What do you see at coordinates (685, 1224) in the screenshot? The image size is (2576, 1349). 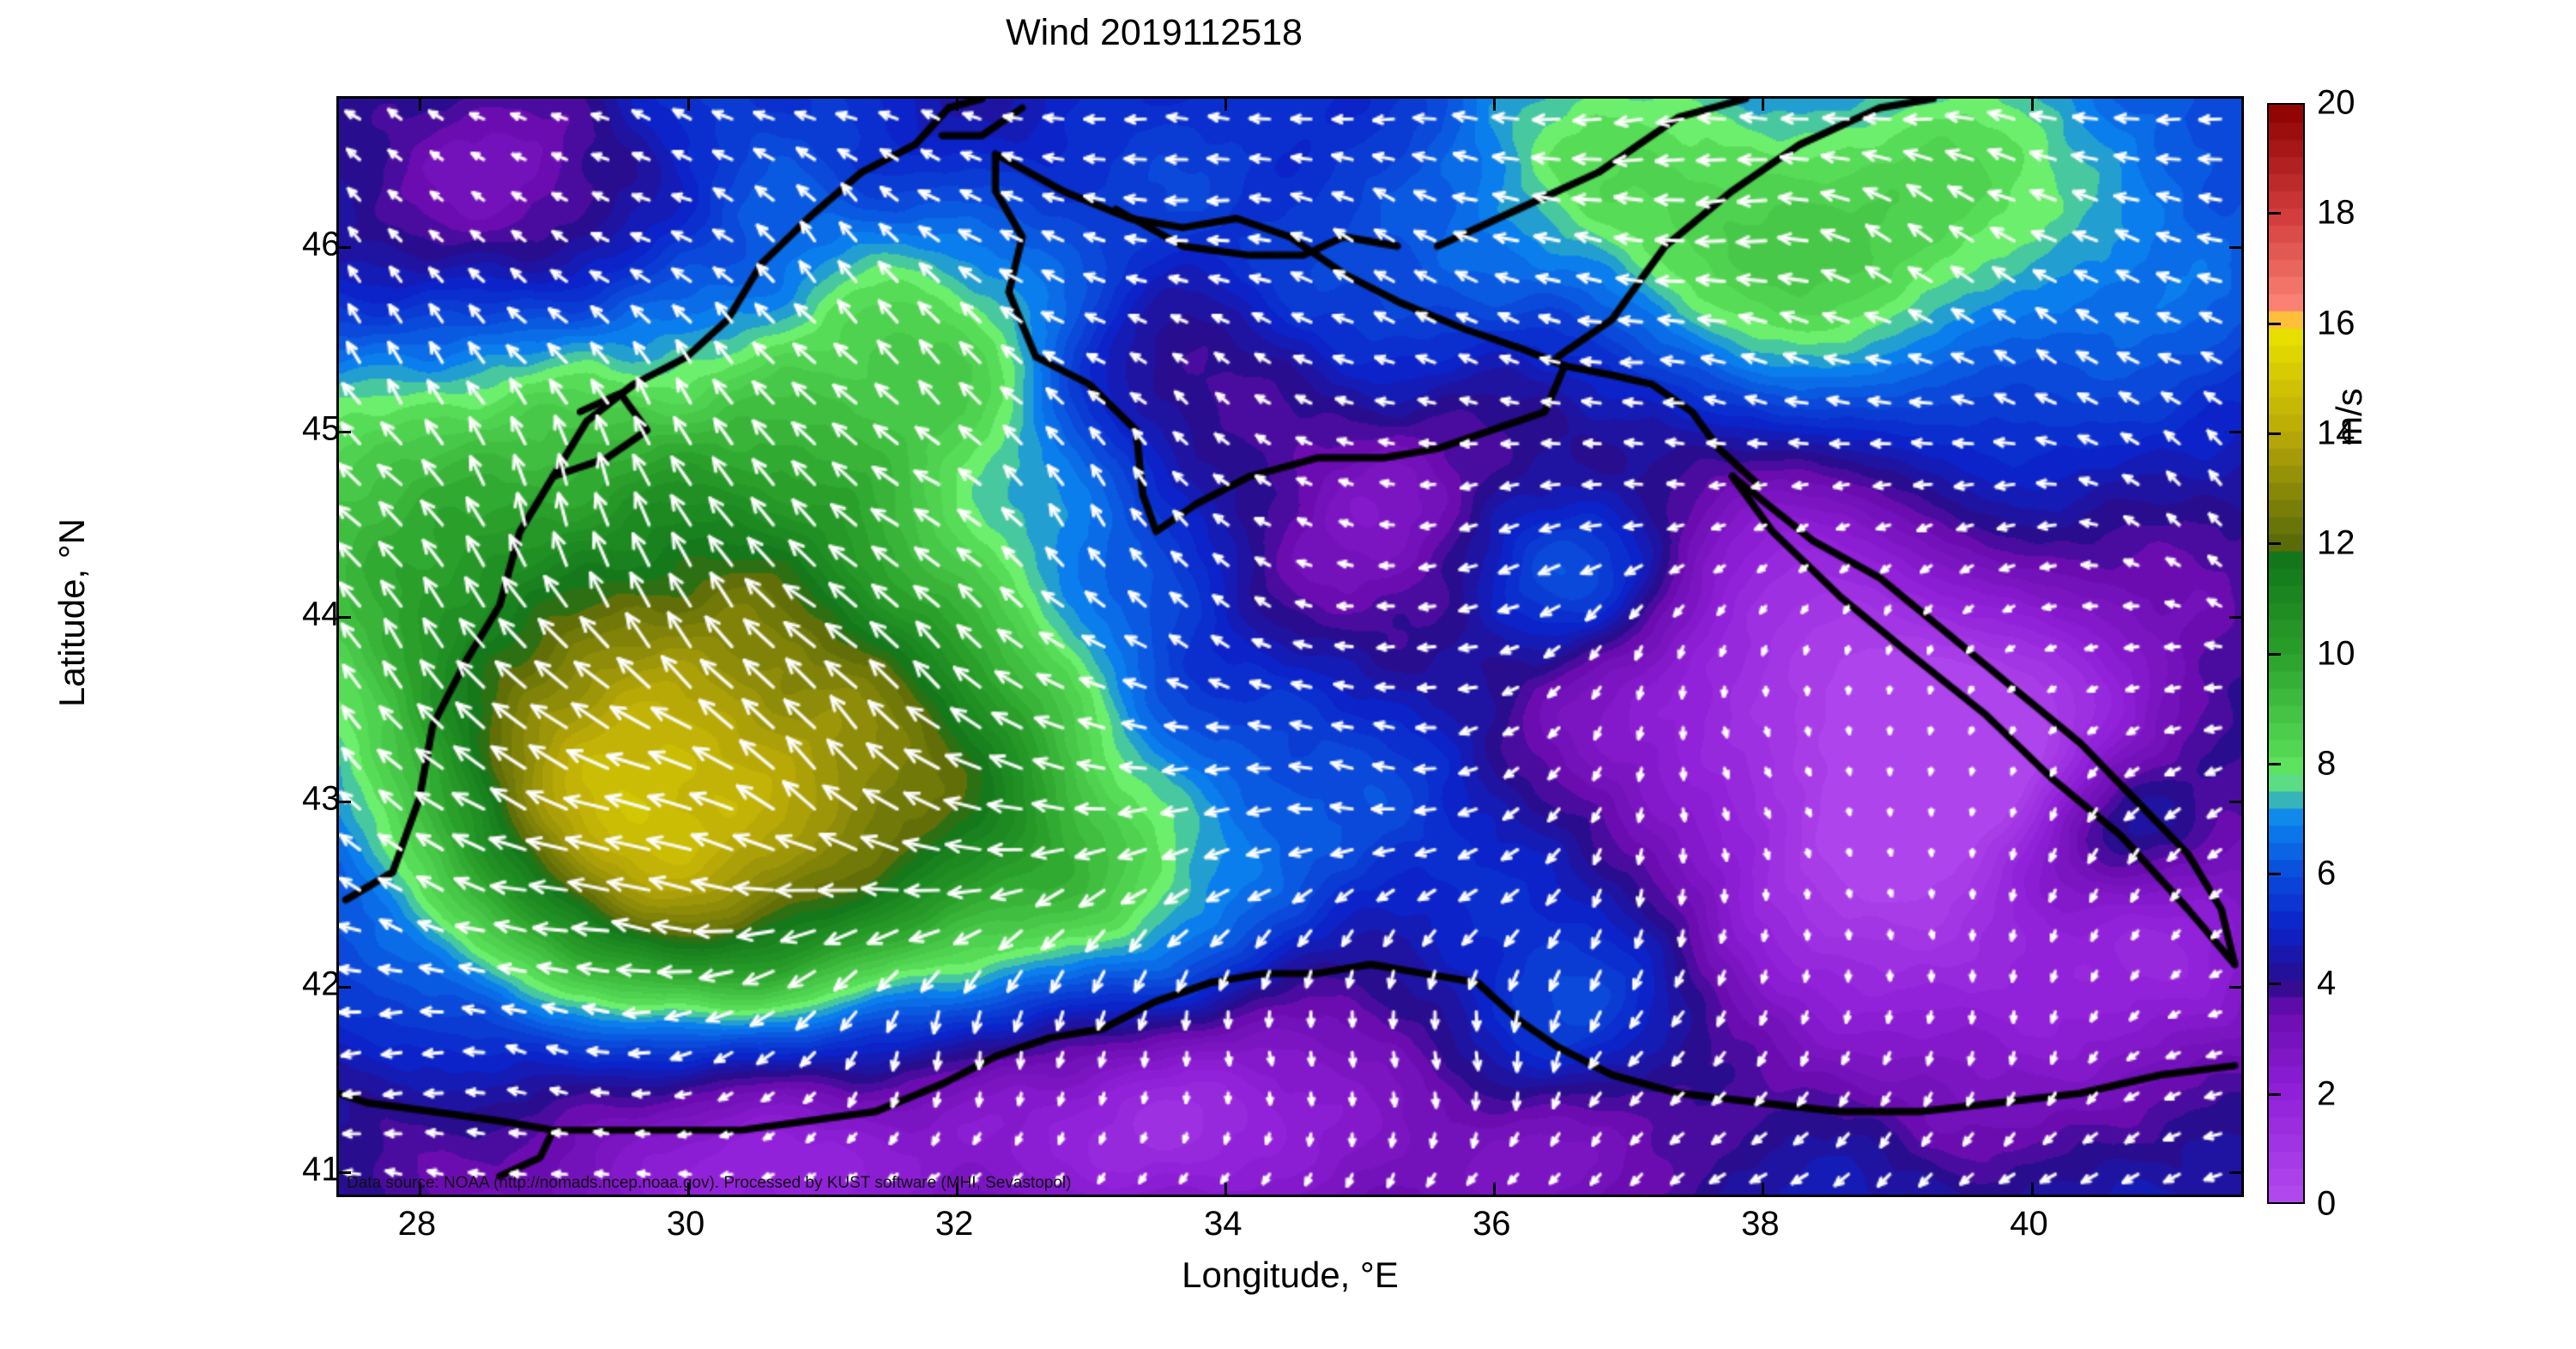 I see `x-tick-label: 30` at bounding box center [685, 1224].